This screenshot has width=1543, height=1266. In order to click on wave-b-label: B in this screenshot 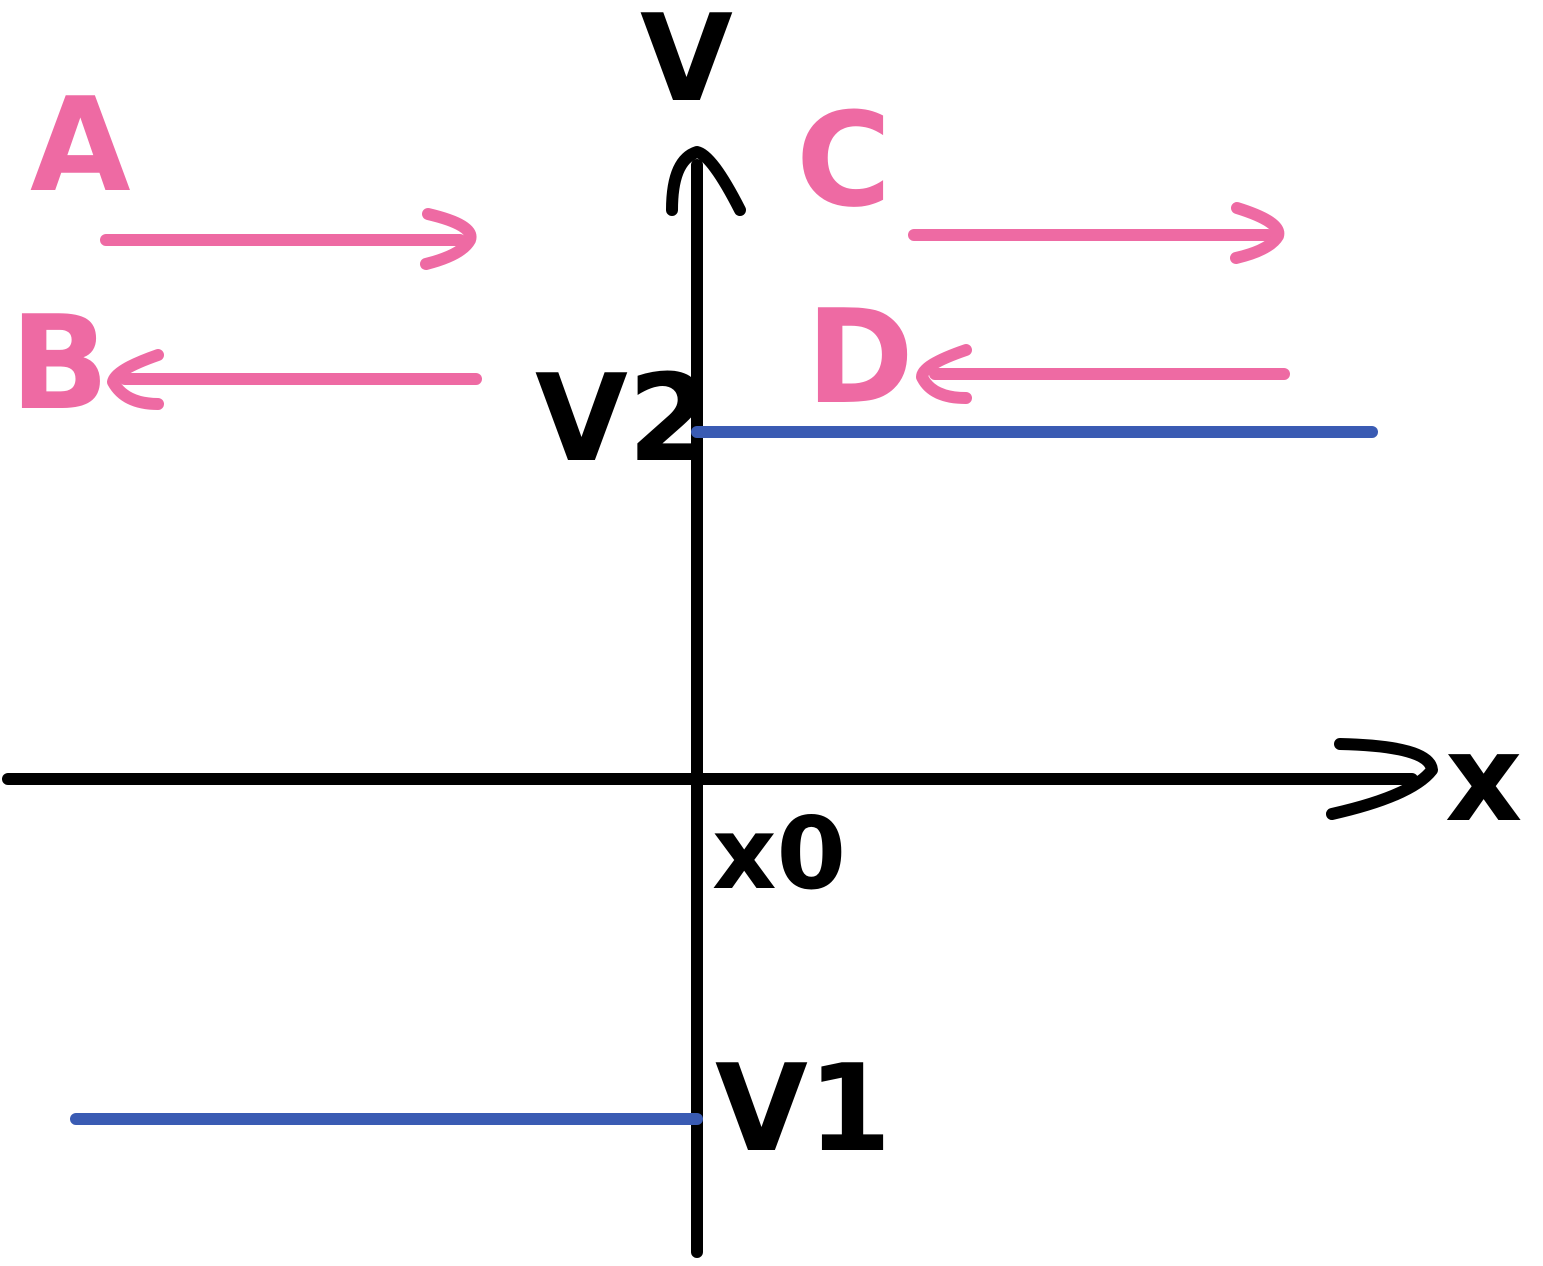, I will do `click(59, 363)`.